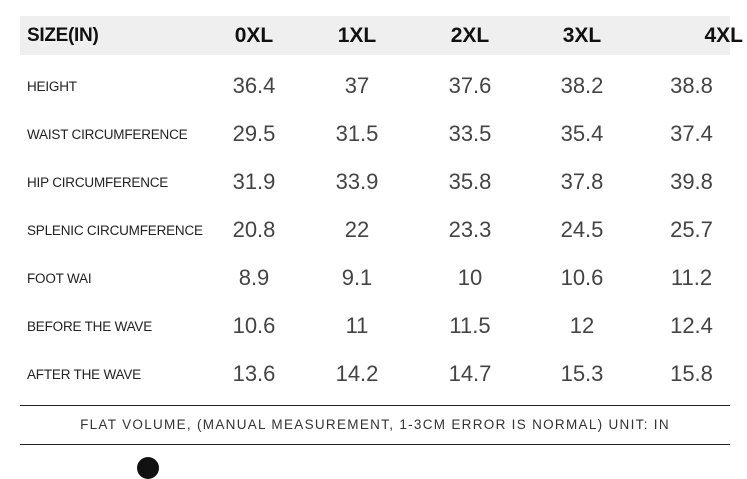 The image size is (747, 479). Describe the element at coordinates (375, 86) in the screenshot. I see `table-row: HEIGHT 36.4 37 37.6 38.2 38.8` at that location.